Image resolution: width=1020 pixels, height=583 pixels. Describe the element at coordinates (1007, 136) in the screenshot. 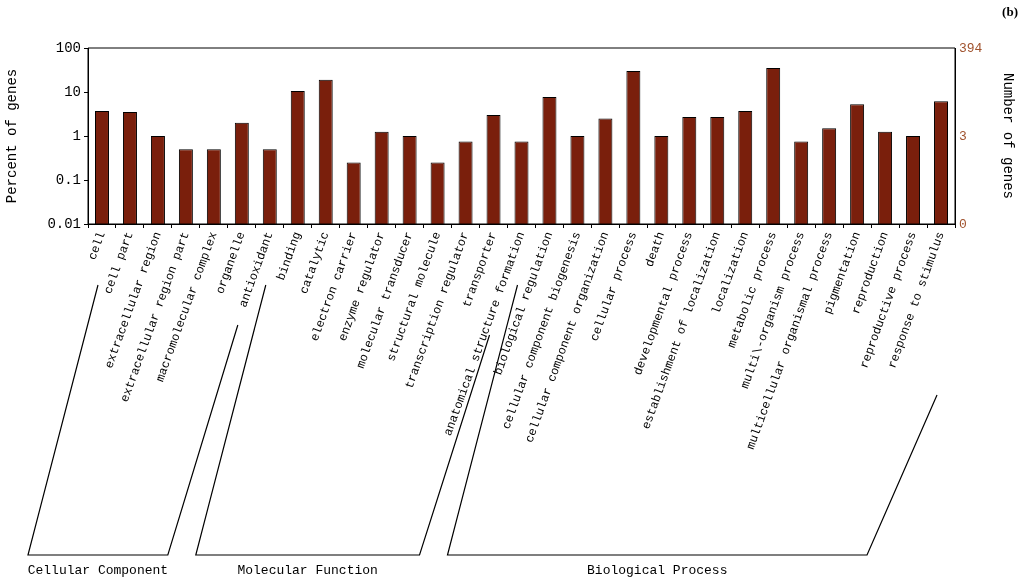

I see `y2-axis-title: Number of genes` at that location.